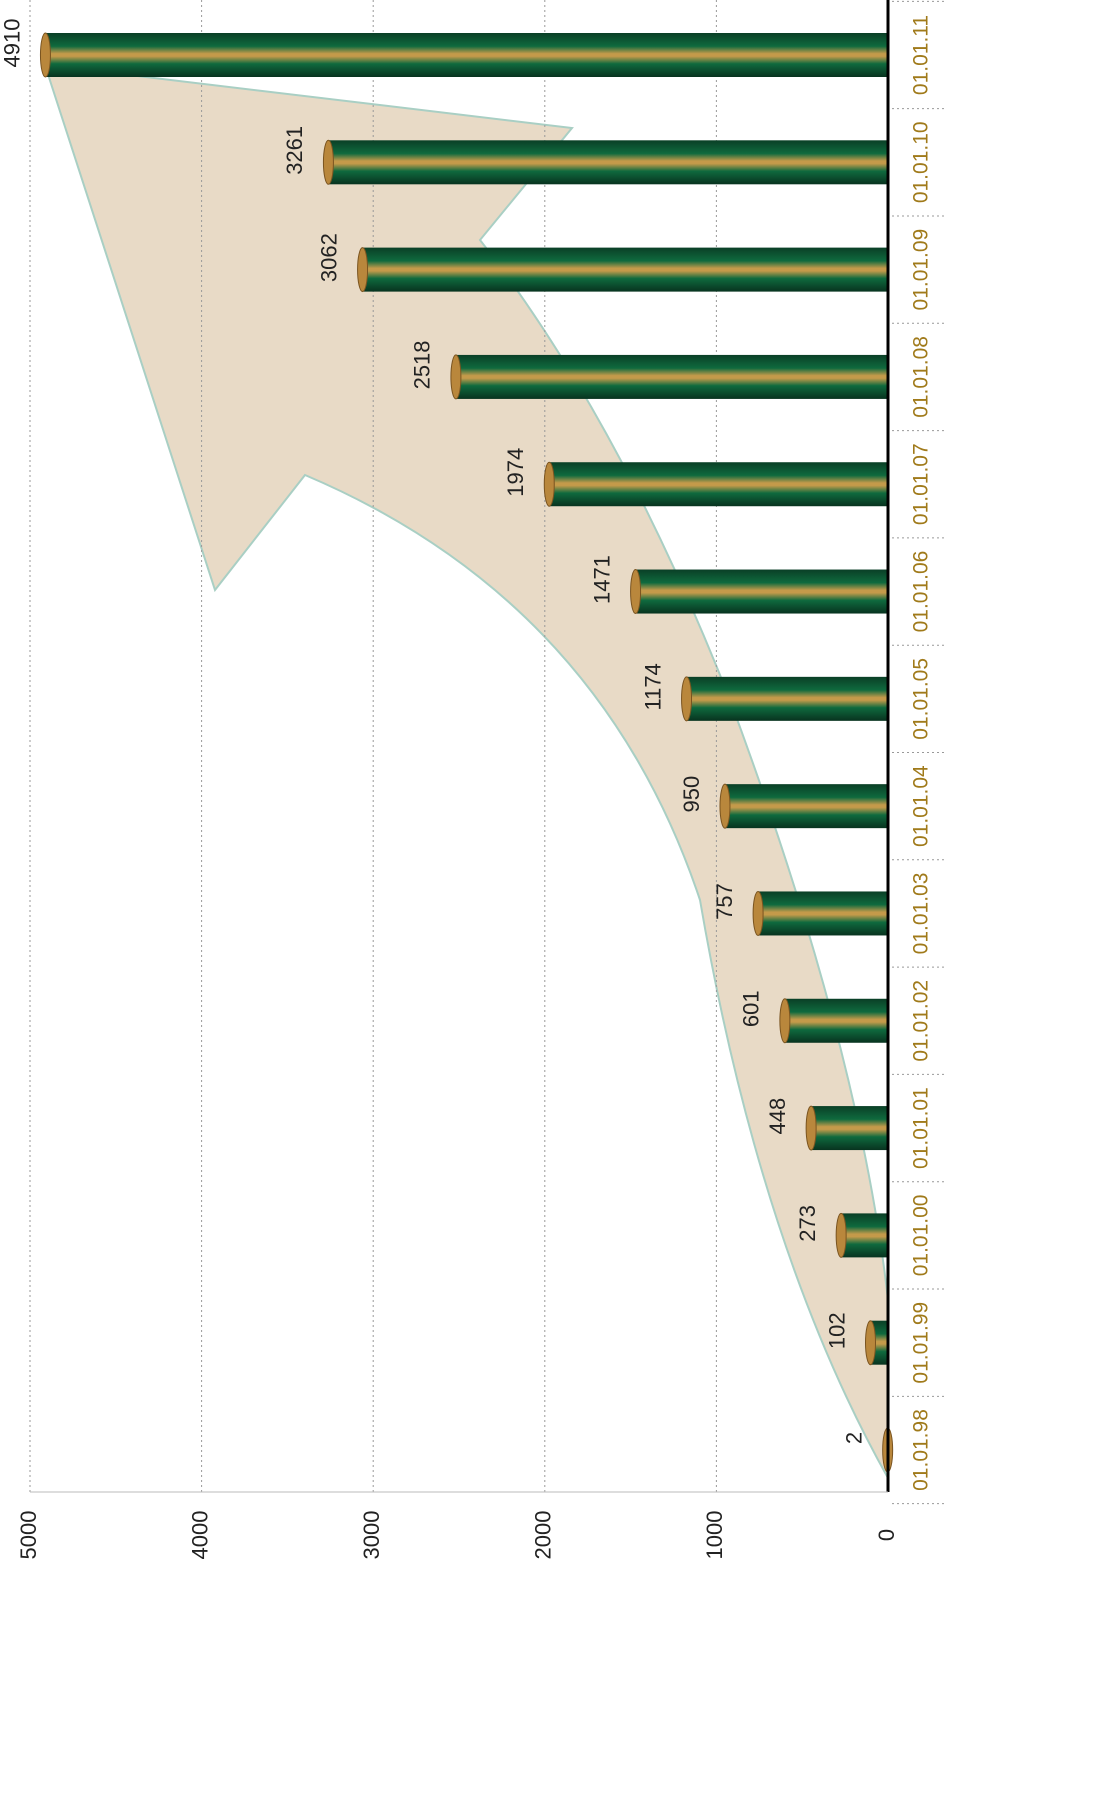 This screenshot has height=1807, width=1093. What do you see at coordinates (751, 1008) in the screenshot?
I see `value-label: 601` at bounding box center [751, 1008].